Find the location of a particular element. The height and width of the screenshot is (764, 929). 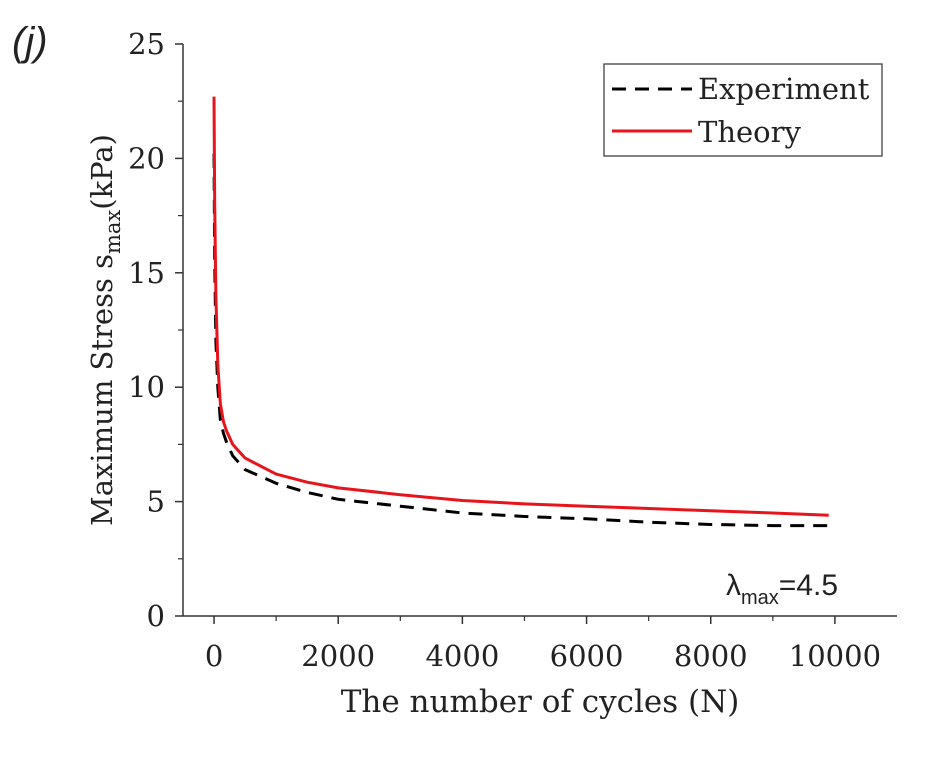

legend-label-experiment: Experiment is located at coordinates (784, 89).